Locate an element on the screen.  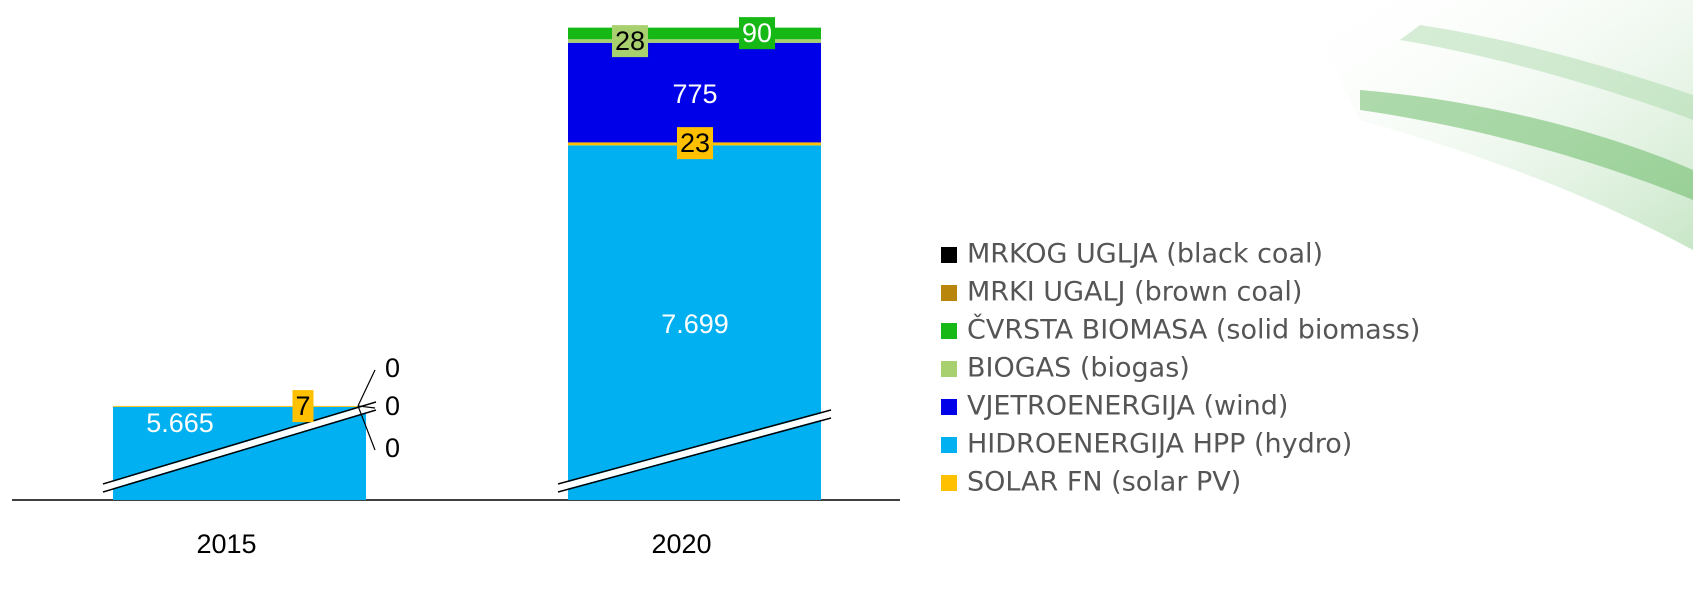
value-label: 28 is located at coordinates (630, 41).